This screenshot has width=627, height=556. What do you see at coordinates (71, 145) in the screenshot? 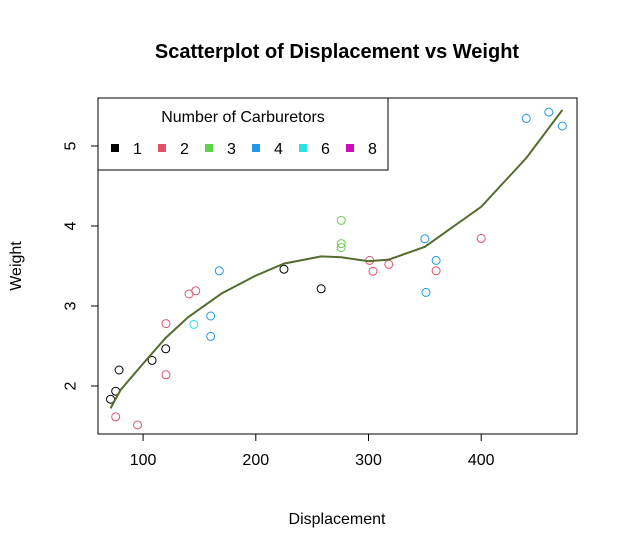
I see `y-tick-label: 5` at bounding box center [71, 145].